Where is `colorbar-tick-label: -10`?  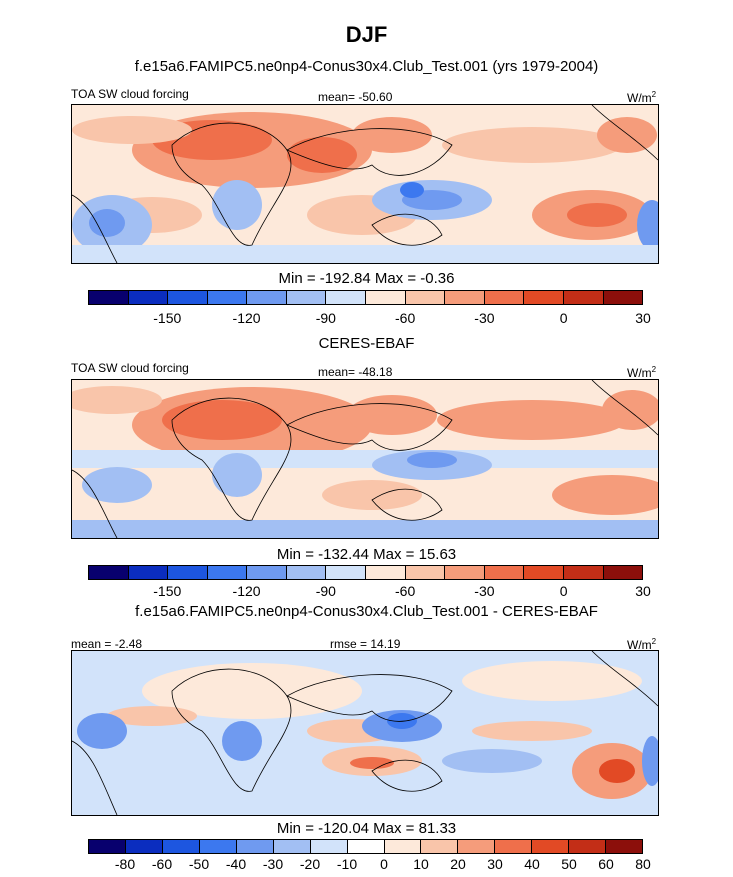
colorbar-tick-label: -10 is located at coordinates (347, 864).